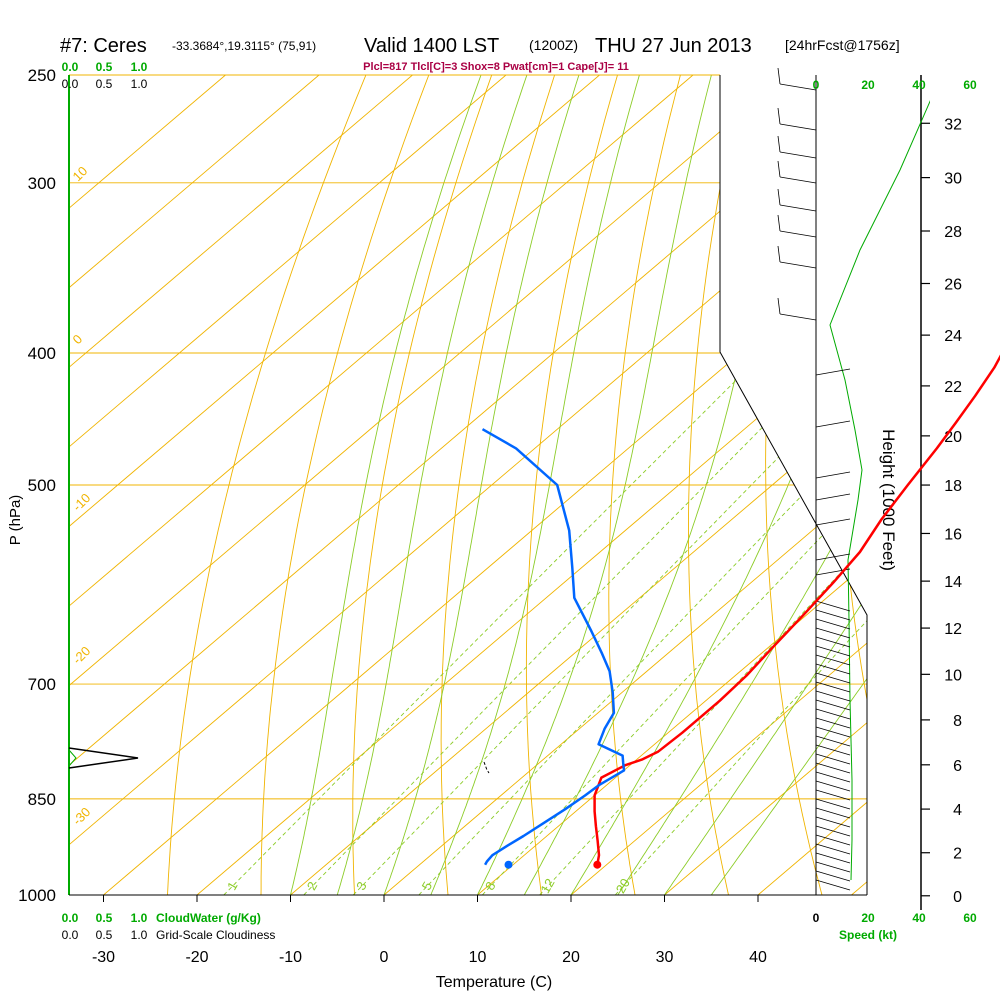  Describe the element at coordinates (953, 285) in the screenshot. I see `height-tick-label: 26` at that location.